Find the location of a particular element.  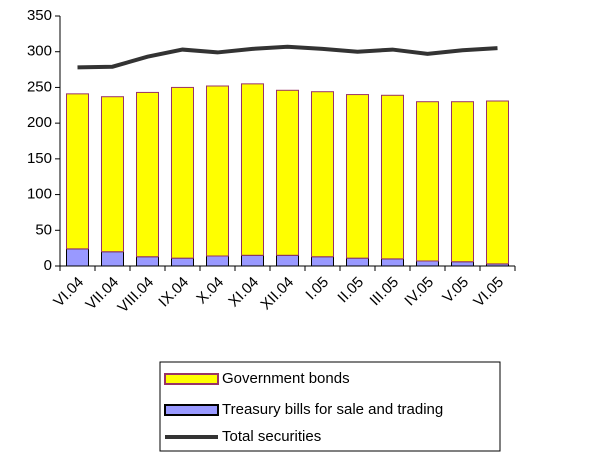

x-tick-label: I.05 is located at coordinates (317, 289).